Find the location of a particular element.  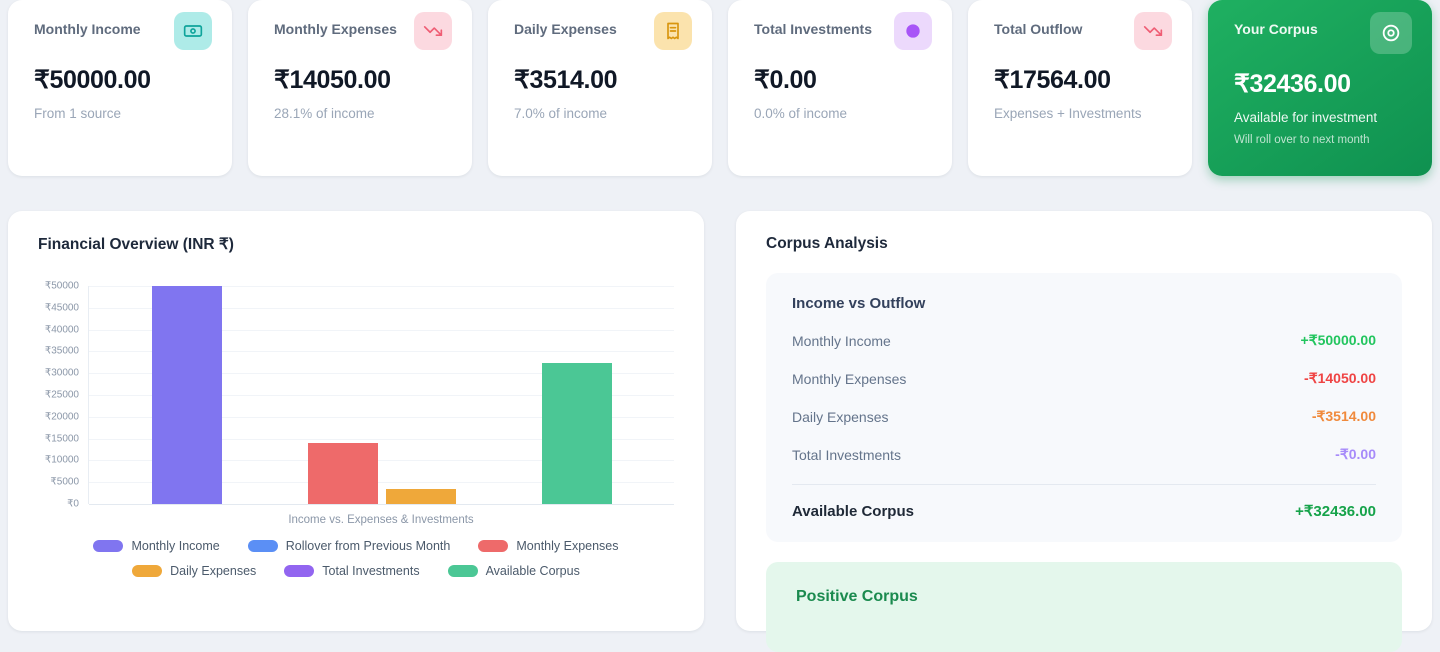

card-title: Total Outflow is located at coordinates (1038, 29).